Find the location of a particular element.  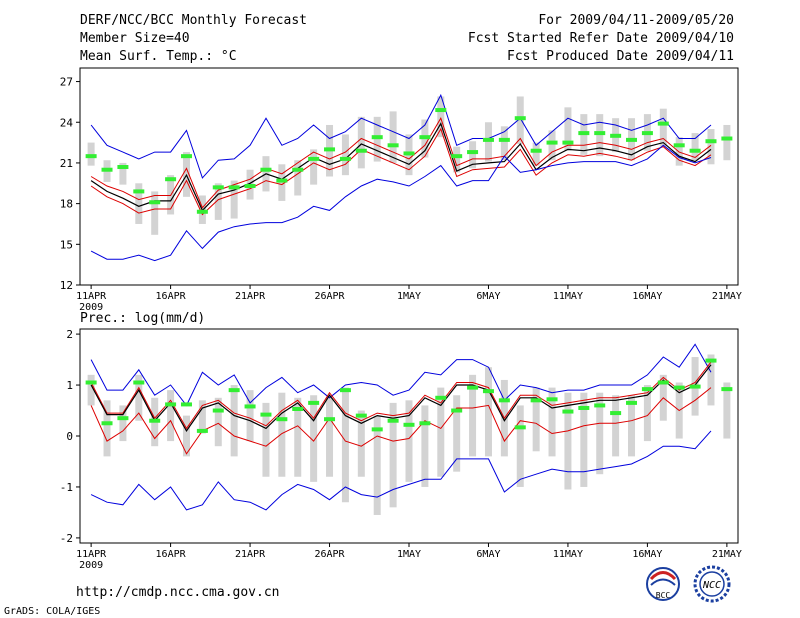

prec-xtick-label-5: 6MAY is located at coordinates (488, 554).